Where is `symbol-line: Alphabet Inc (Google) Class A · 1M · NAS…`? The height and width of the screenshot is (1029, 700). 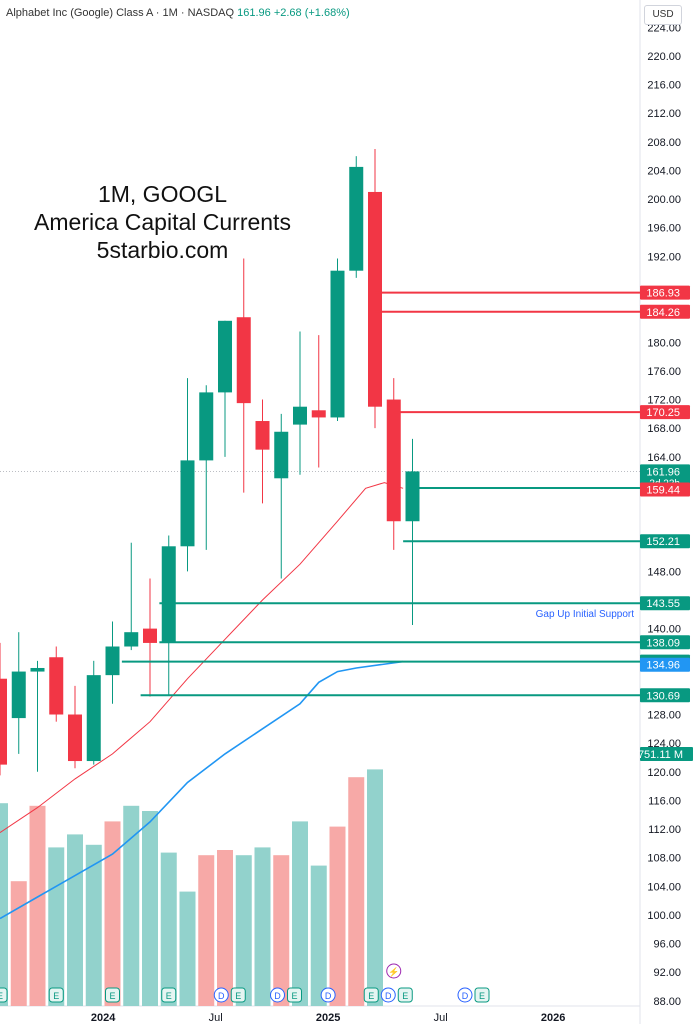
symbol-line: Alphabet Inc (Google) Class A · 1M · NAS… is located at coordinates (120, 13).